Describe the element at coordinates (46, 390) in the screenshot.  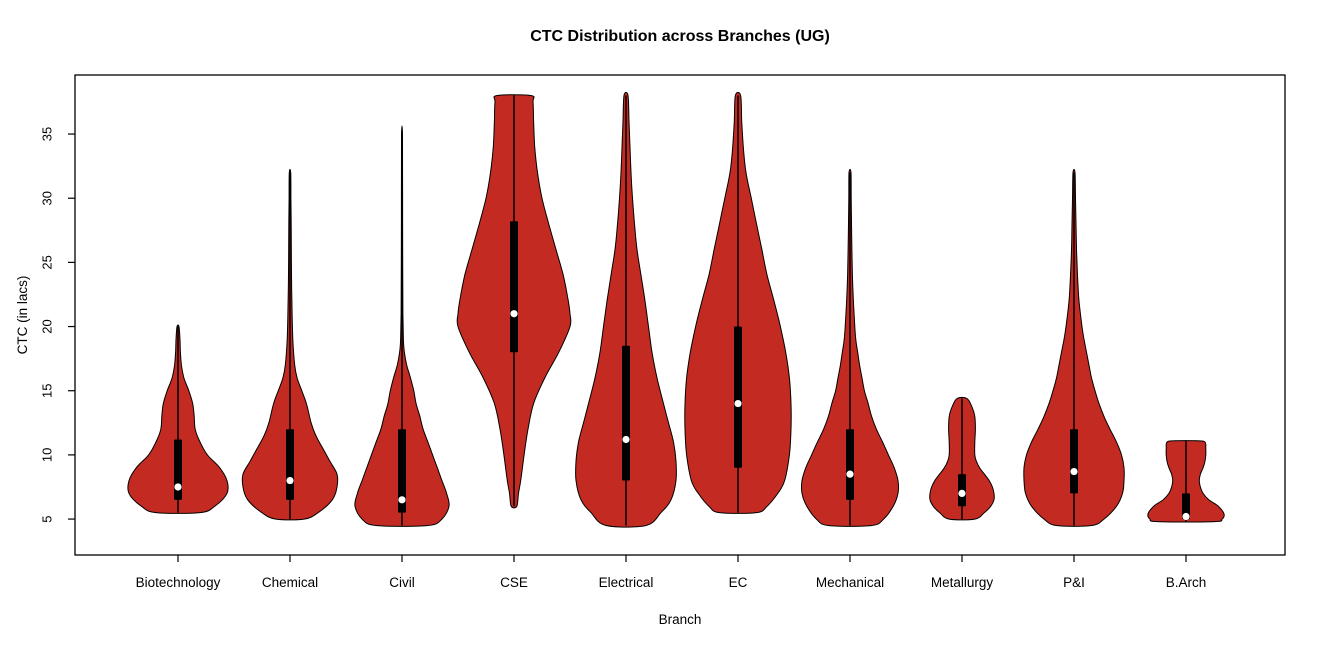
I see `y-tick-label: 15` at that location.